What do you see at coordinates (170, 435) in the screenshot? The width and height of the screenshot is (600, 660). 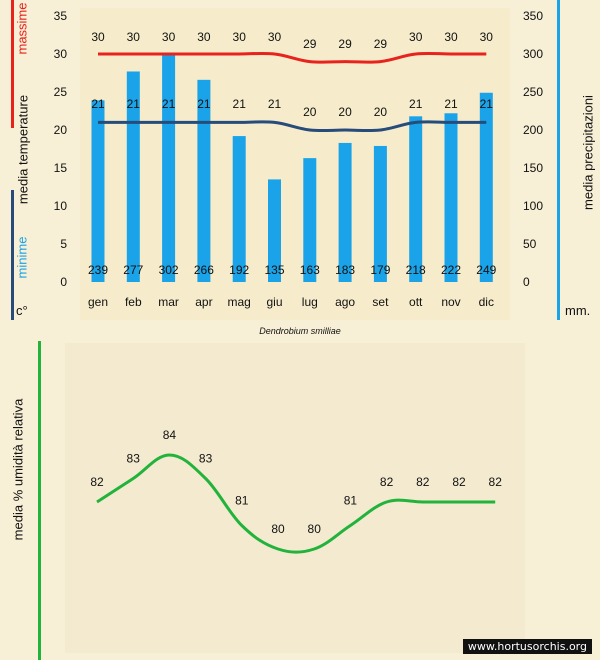 I see `humidity-data-label: 84` at bounding box center [170, 435].